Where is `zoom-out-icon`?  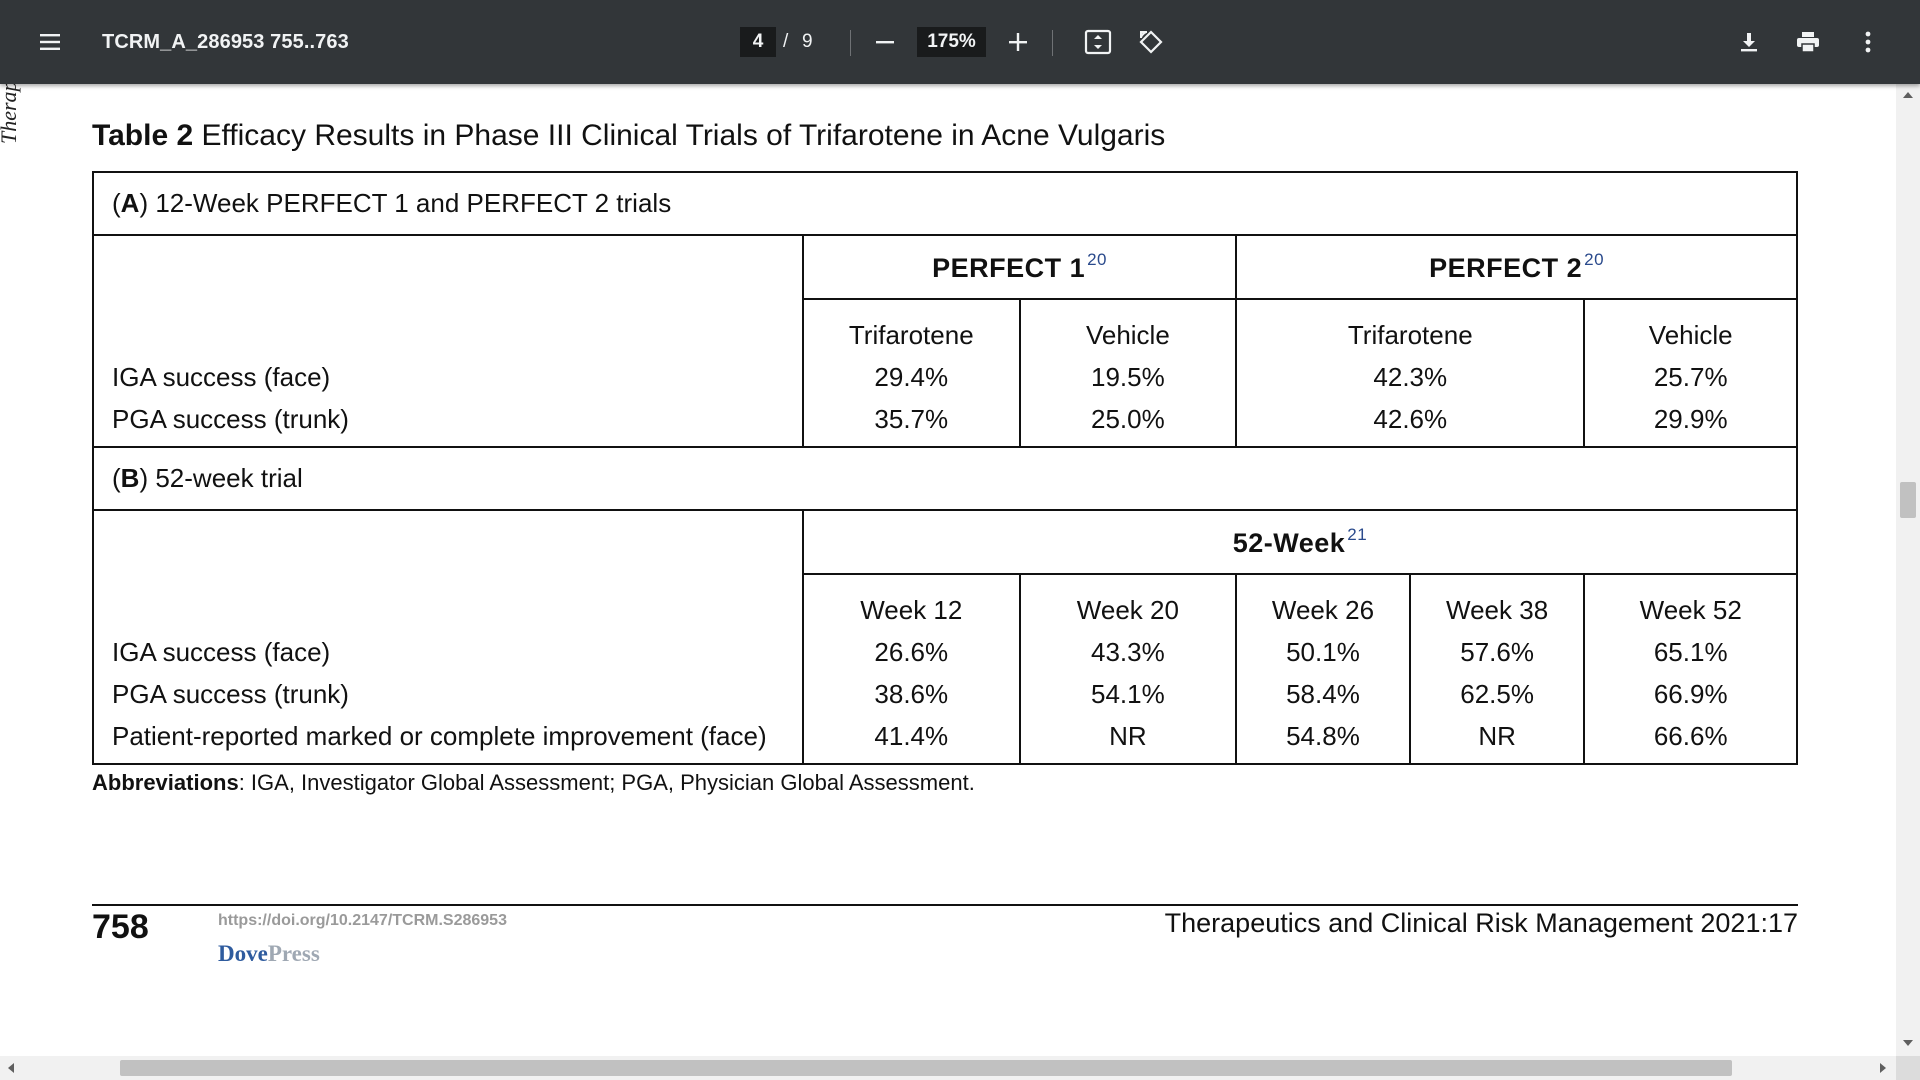 zoom-out-icon is located at coordinates (885, 42).